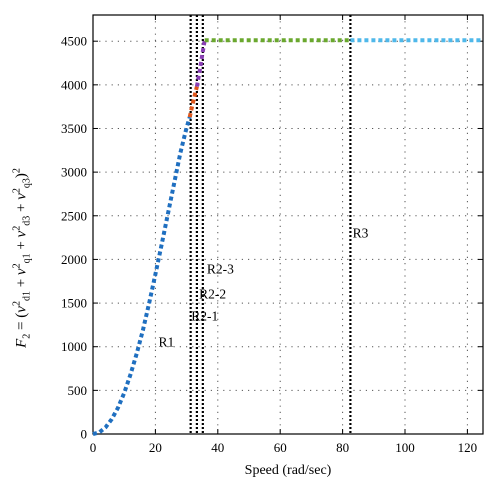  What do you see at coordinates (74, 346) in the screenshot?
I see `y-tick-label: 1000` at bounding box center [74, 346].